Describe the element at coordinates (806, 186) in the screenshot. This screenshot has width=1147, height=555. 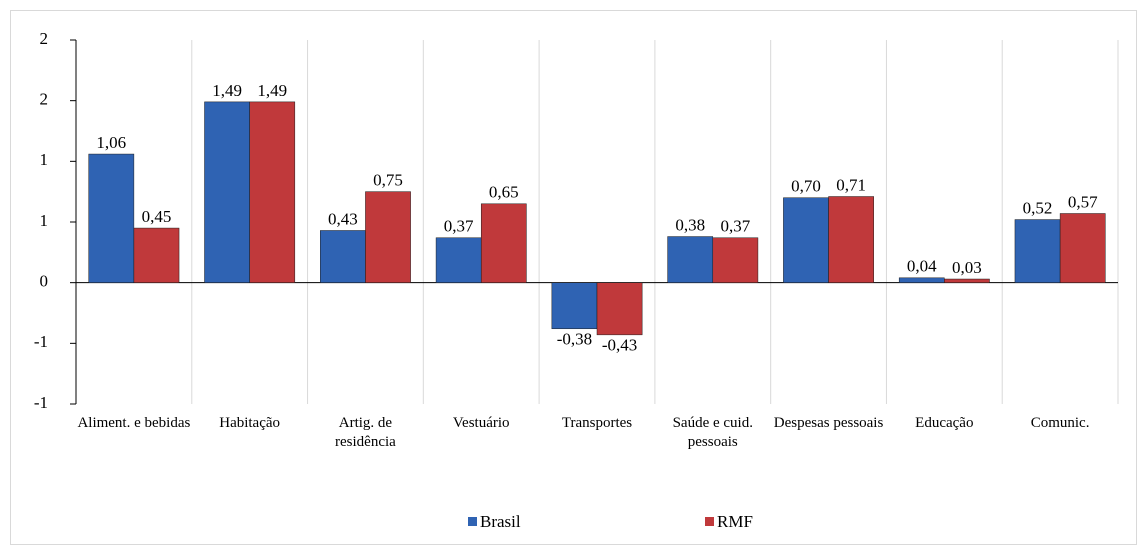
I see `value-label: 0,70` at that location.